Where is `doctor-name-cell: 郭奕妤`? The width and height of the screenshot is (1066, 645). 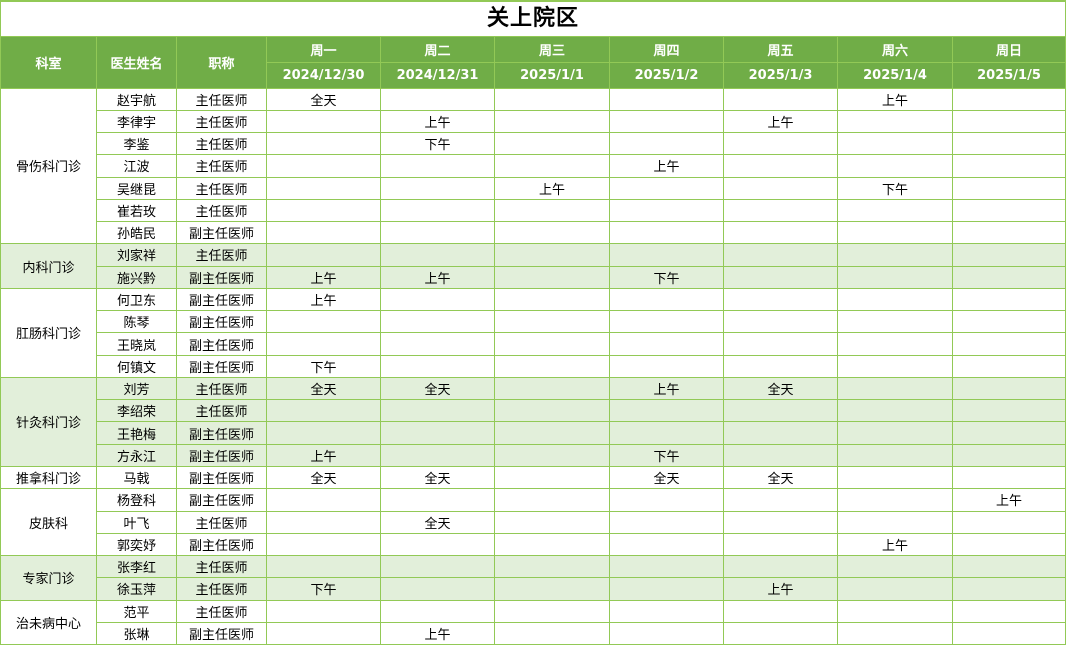 doctor-name-cell: 郭奕妤 is located at coordinates (136, 544).